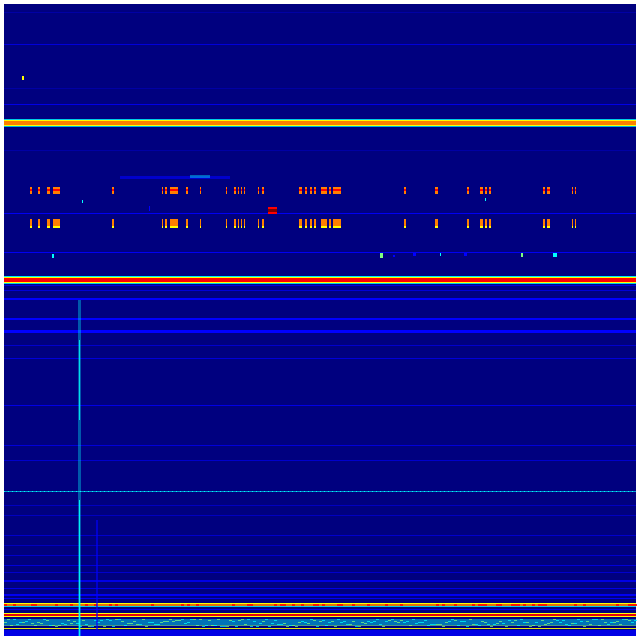  I want to click on faint-sweep, so click(175, 177).